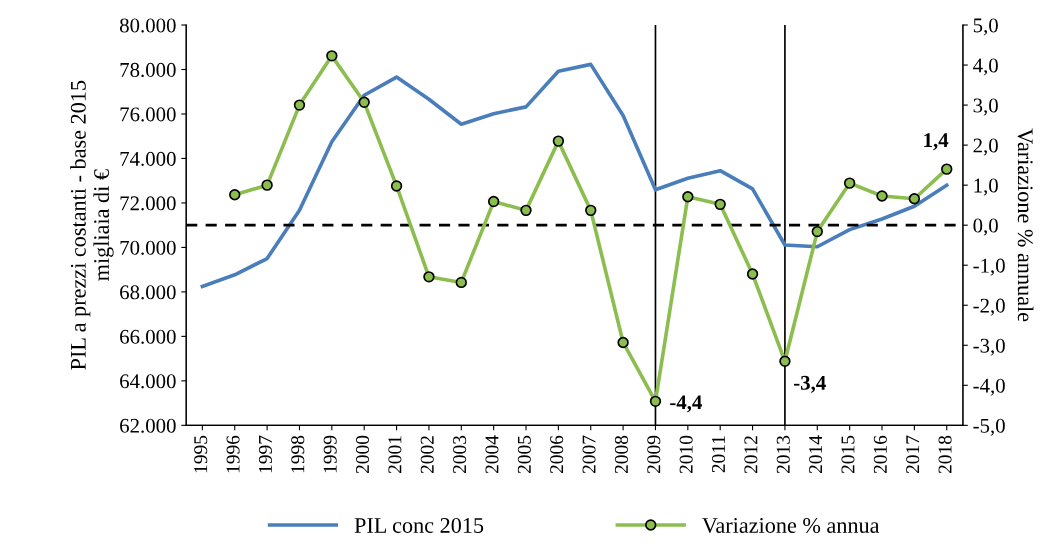 The height and width of the screenshot is (556, 1064). What do you see at coordinates (524, 454) in the screenshot?
I see `x-tick-label: 2005` at bounding box center [524, 454].